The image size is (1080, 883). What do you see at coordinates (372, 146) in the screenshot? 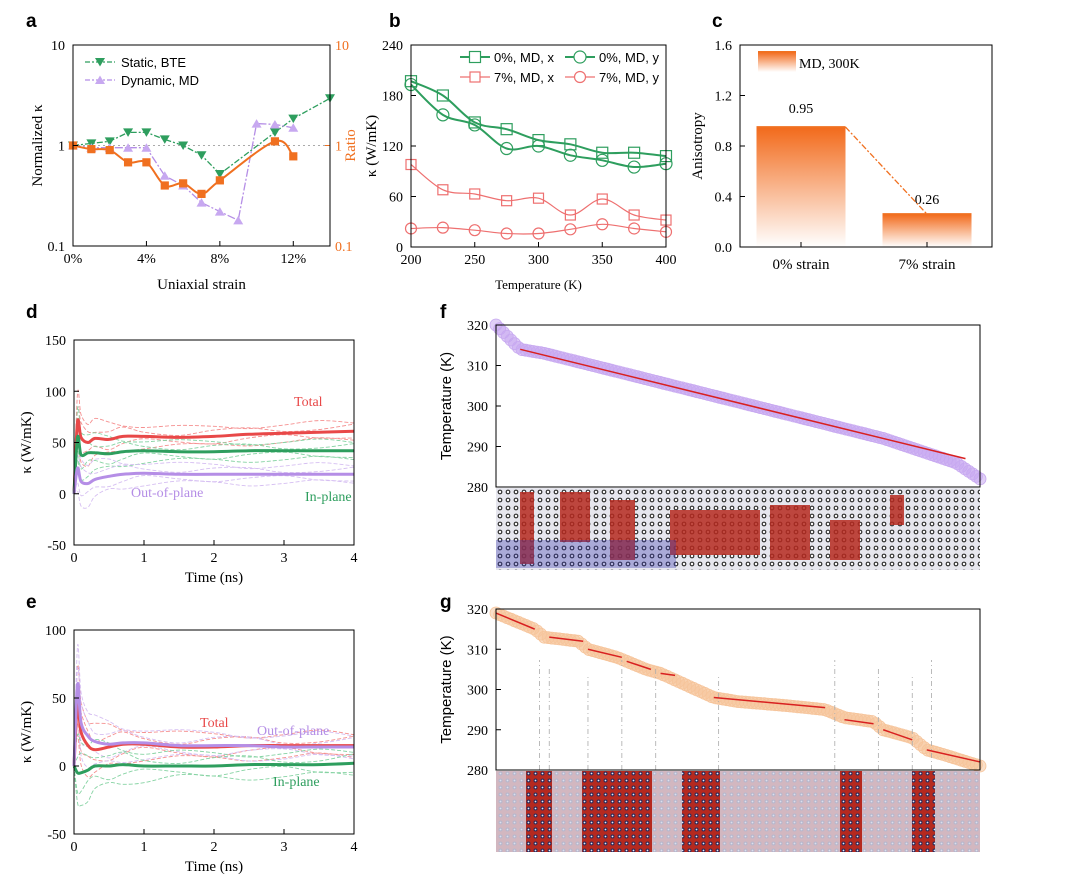
I see `y-axis-label-b: κ (W/mK)` at bounding box center [372, 146].